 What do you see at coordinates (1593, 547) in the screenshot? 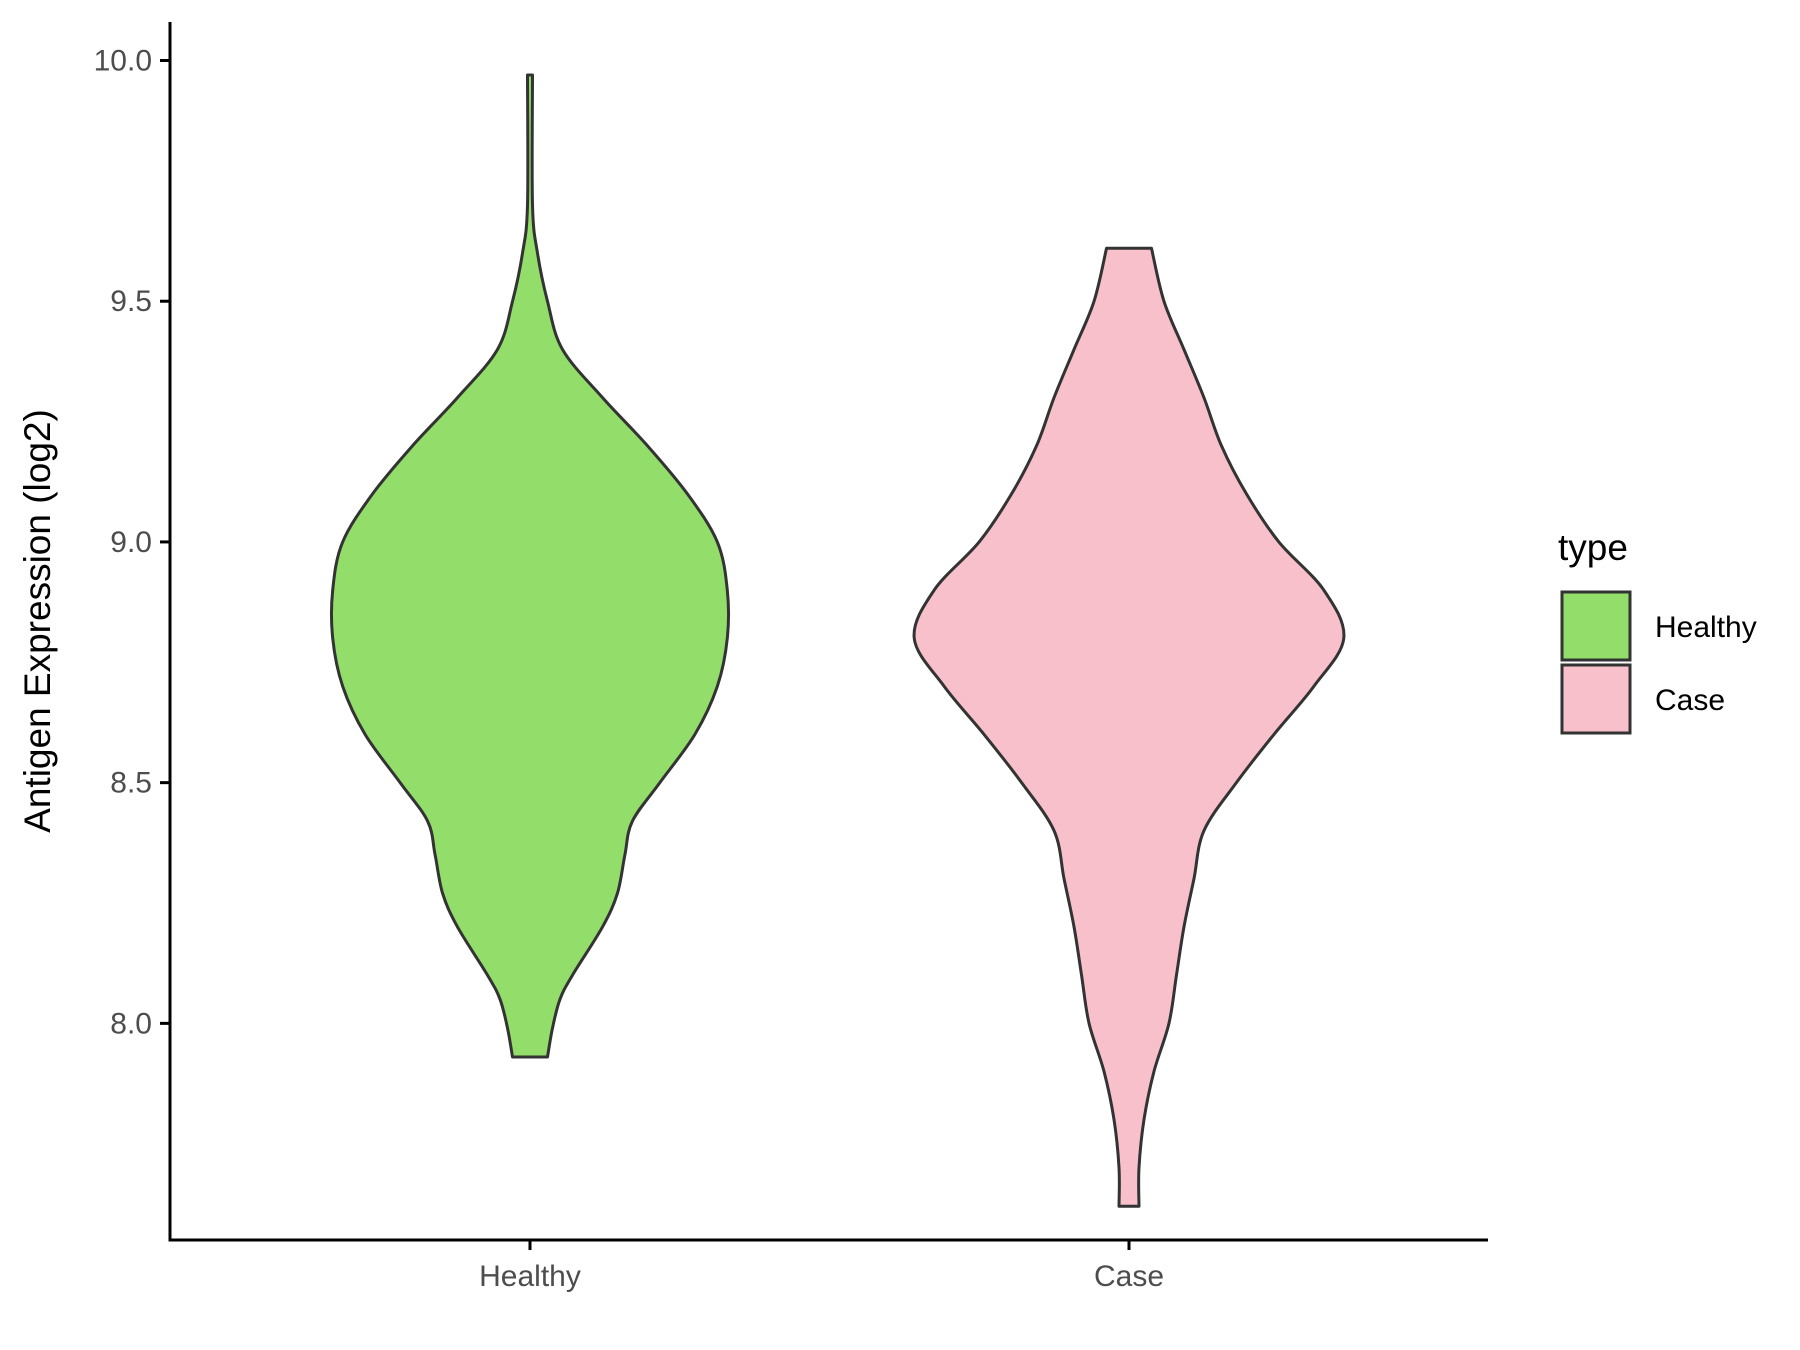
I see `legend-title: type` at bounding box center [1593, 547].